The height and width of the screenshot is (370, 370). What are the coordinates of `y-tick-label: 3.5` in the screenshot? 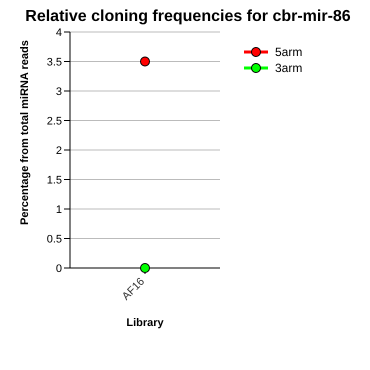 It's located at (54, 62).